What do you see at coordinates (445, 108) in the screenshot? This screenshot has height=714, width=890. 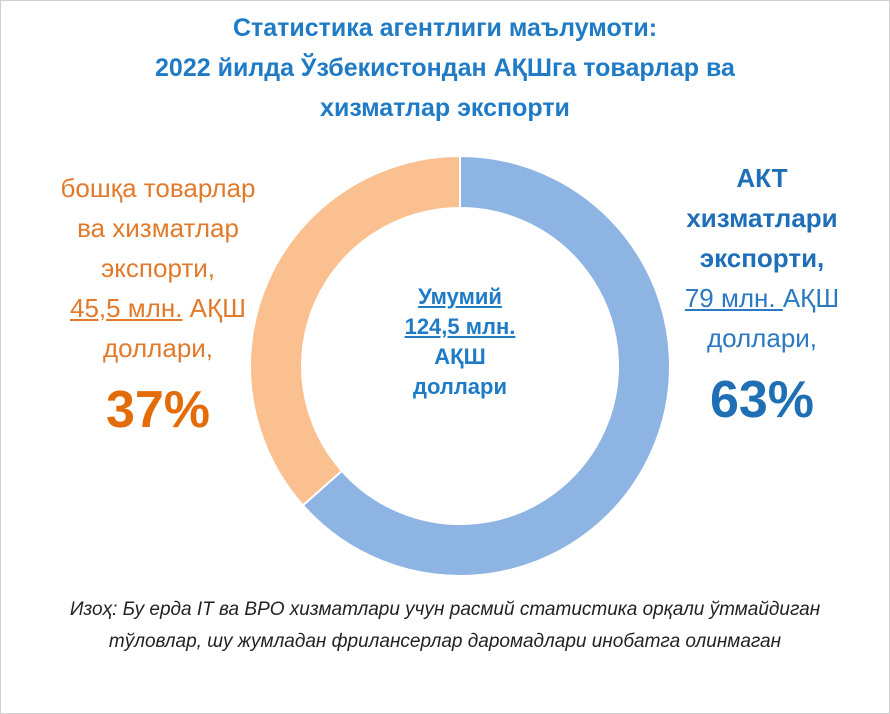 I see `title-line-3: хизматлар экспорти` at bounding box center [445, 108].